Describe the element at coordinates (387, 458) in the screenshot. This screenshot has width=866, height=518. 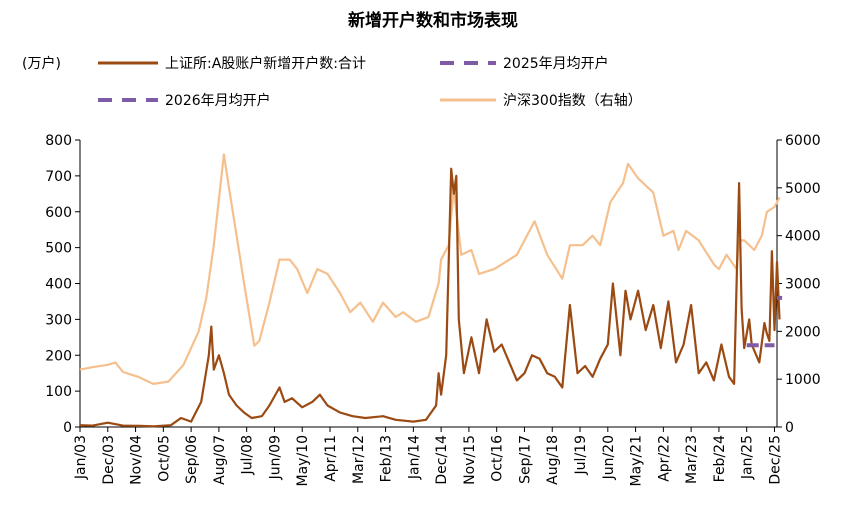
I see `x-tick-label: Feb/13` at that location.